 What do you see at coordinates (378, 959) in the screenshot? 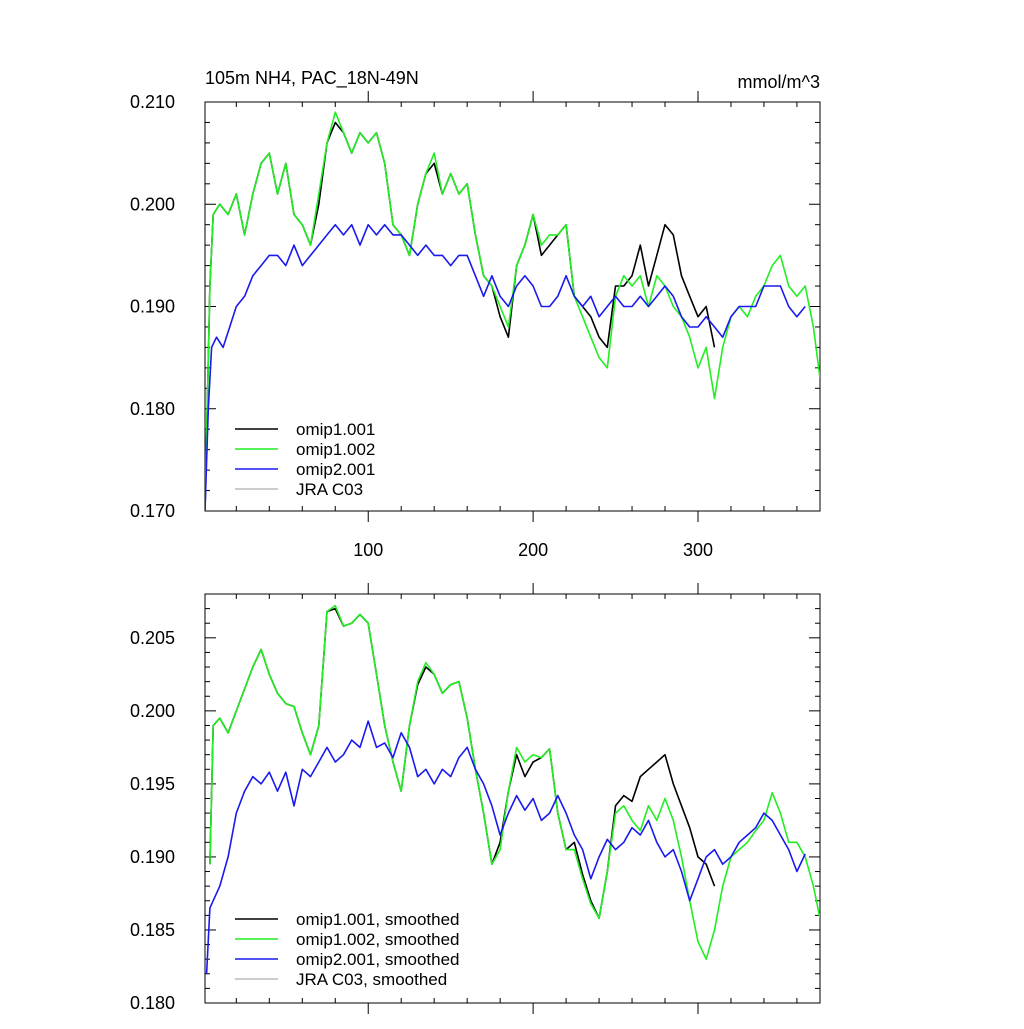
I see `legend-label-omip2_001: omip2.001, smoothed` at bounding box center [378, 959].